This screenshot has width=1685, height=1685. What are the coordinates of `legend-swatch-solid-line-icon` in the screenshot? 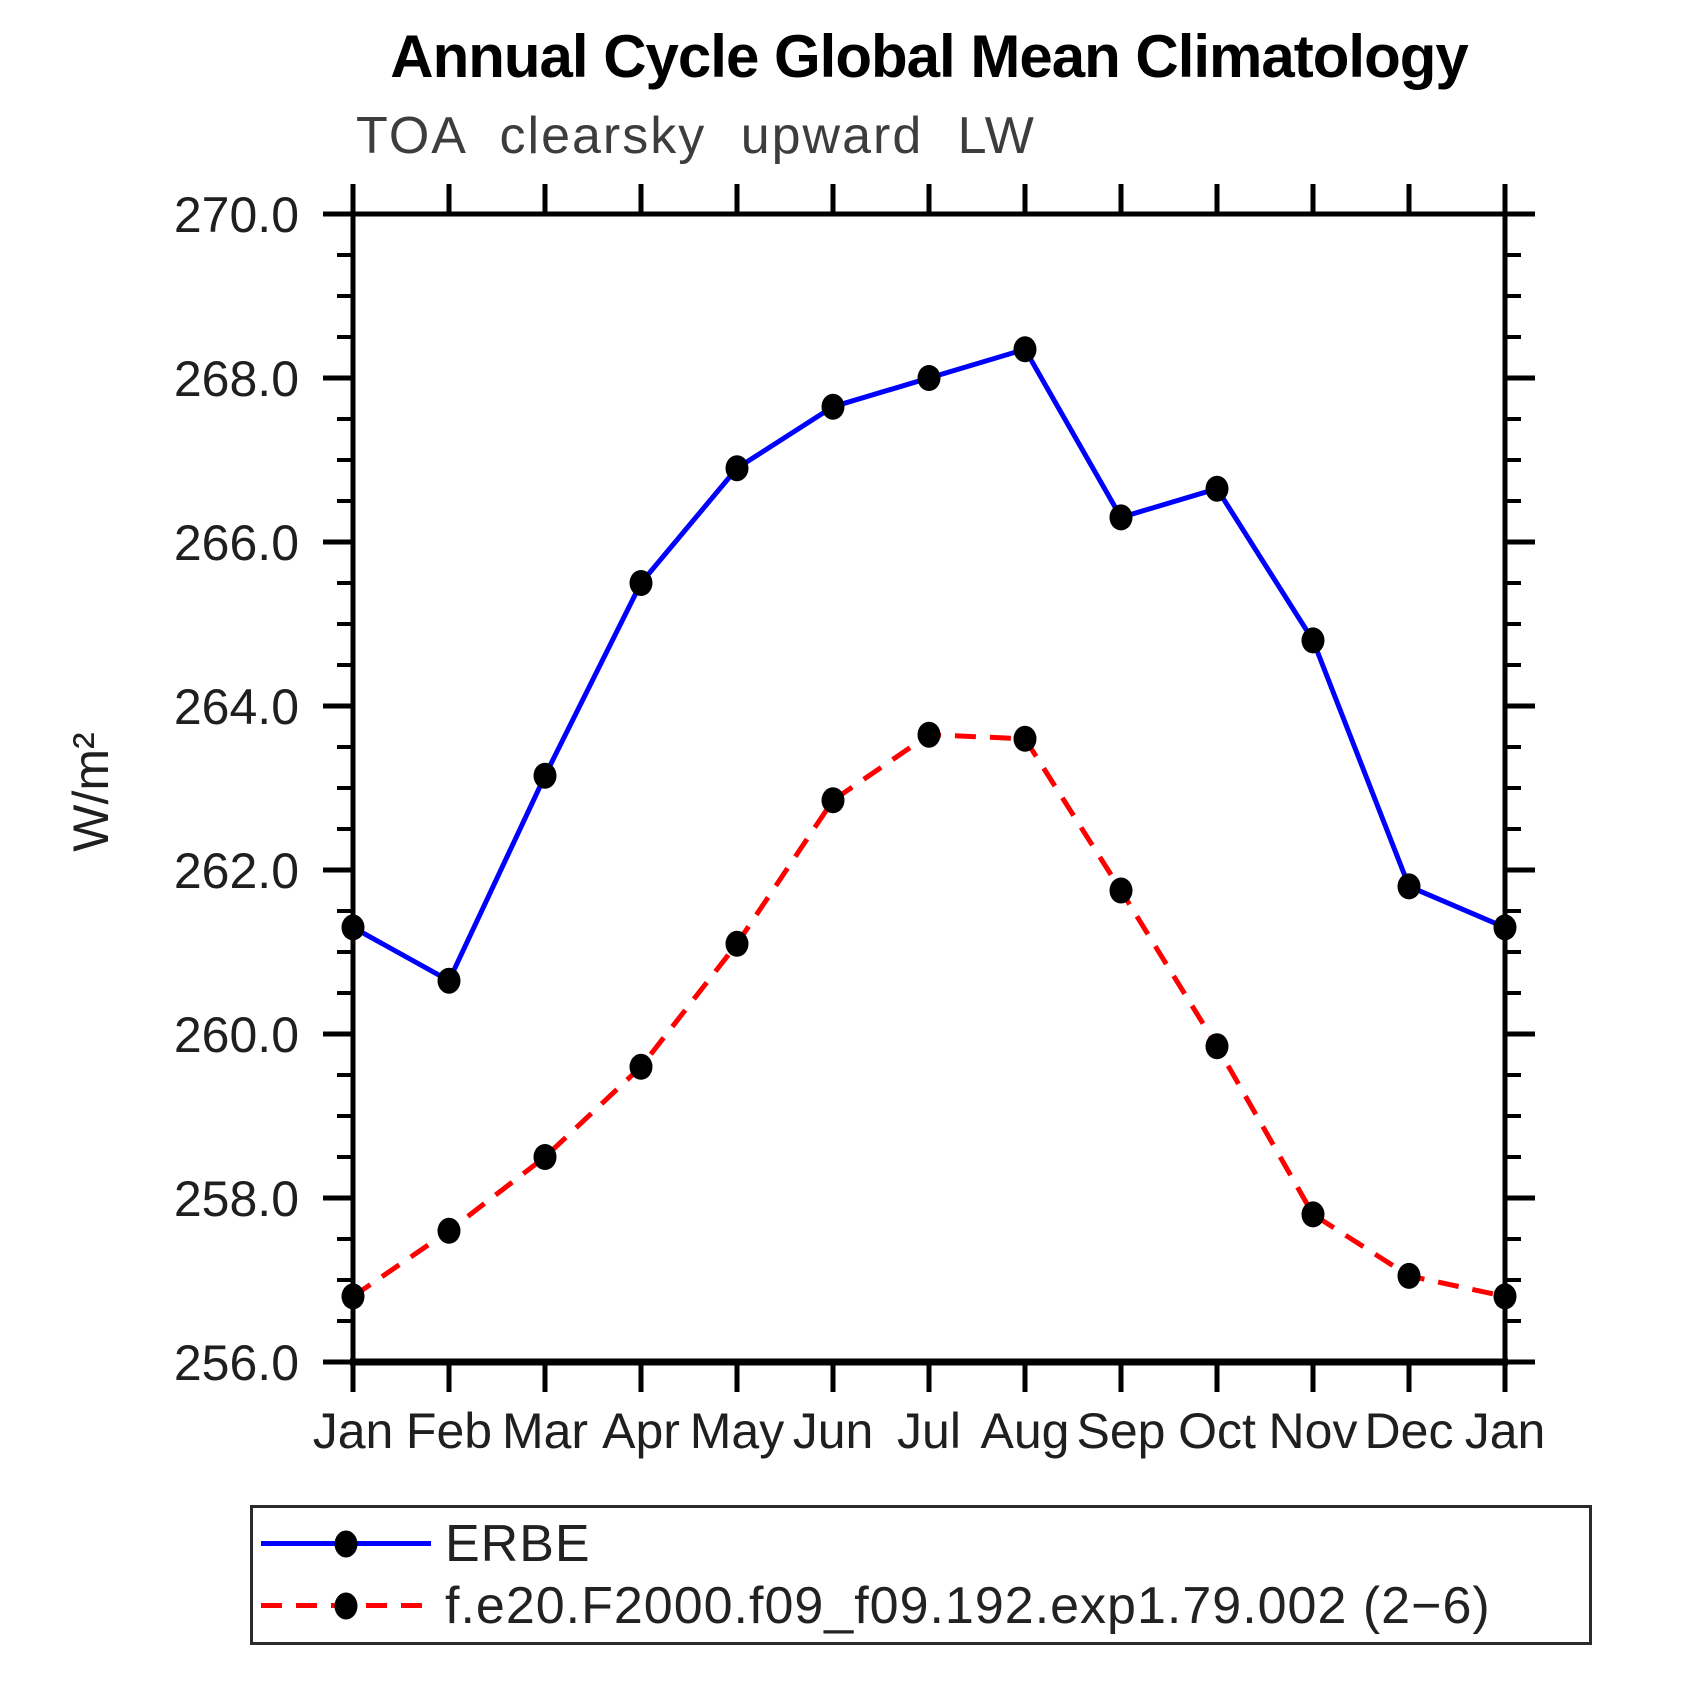 It's located at (346, 1544).